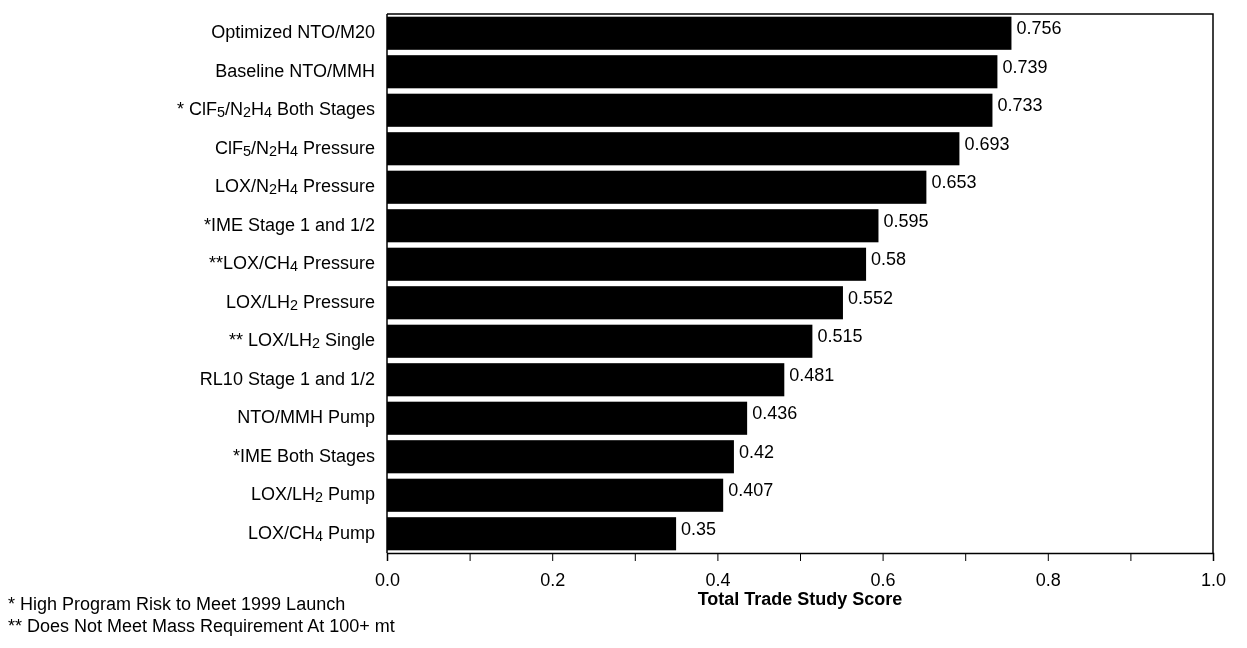 The image size is (1247, 648). I want to click on y-tick-label: LOX/LH$_{2}$ Pressure, so click(300, 302).